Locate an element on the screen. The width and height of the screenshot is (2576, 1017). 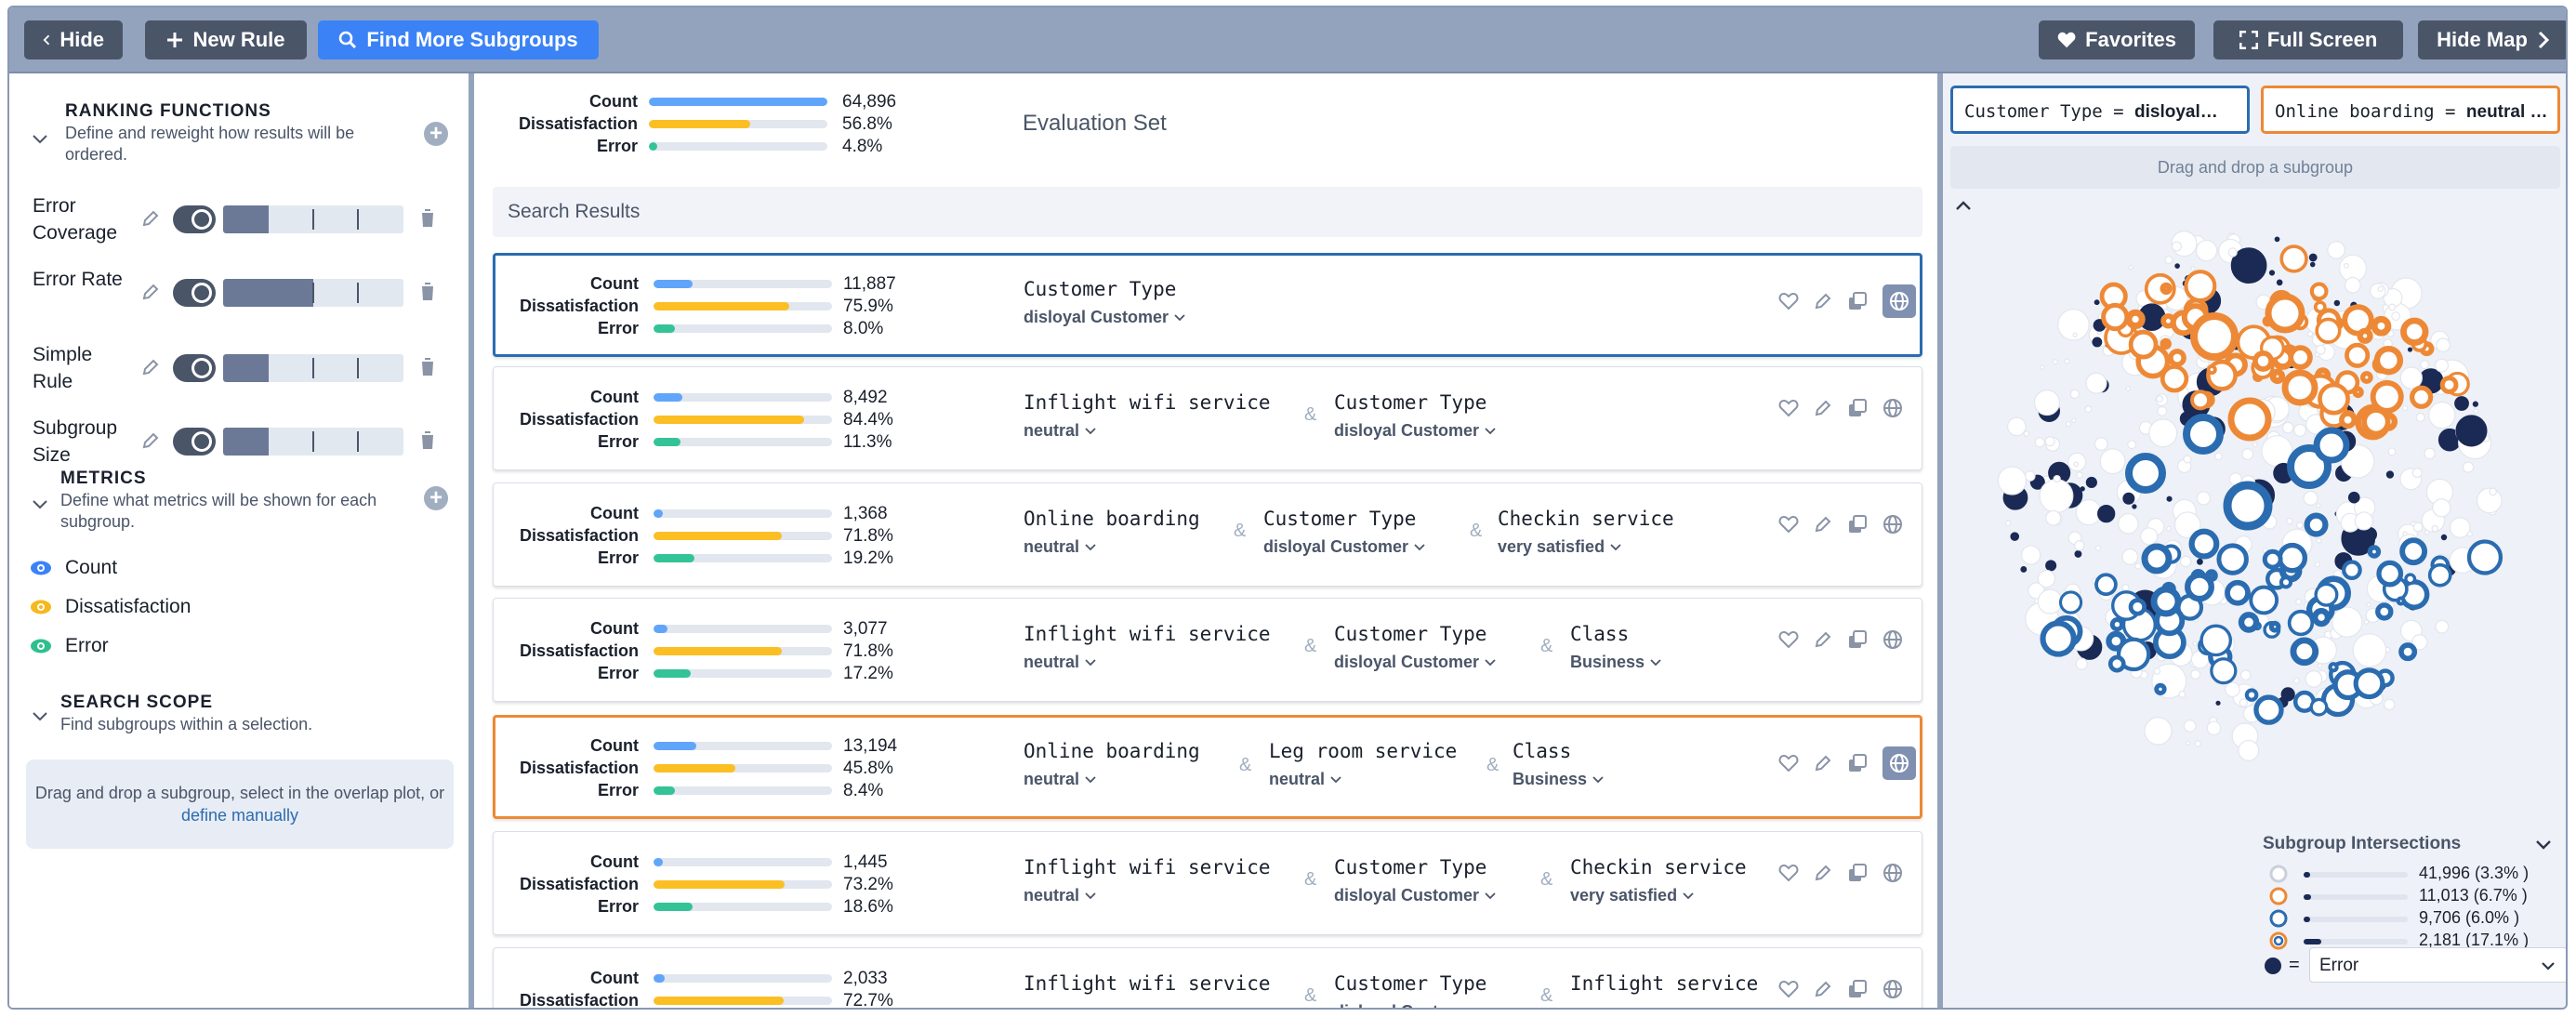
feature-chip: Checkin service very satisfied is located at coordinates (1658, 880).